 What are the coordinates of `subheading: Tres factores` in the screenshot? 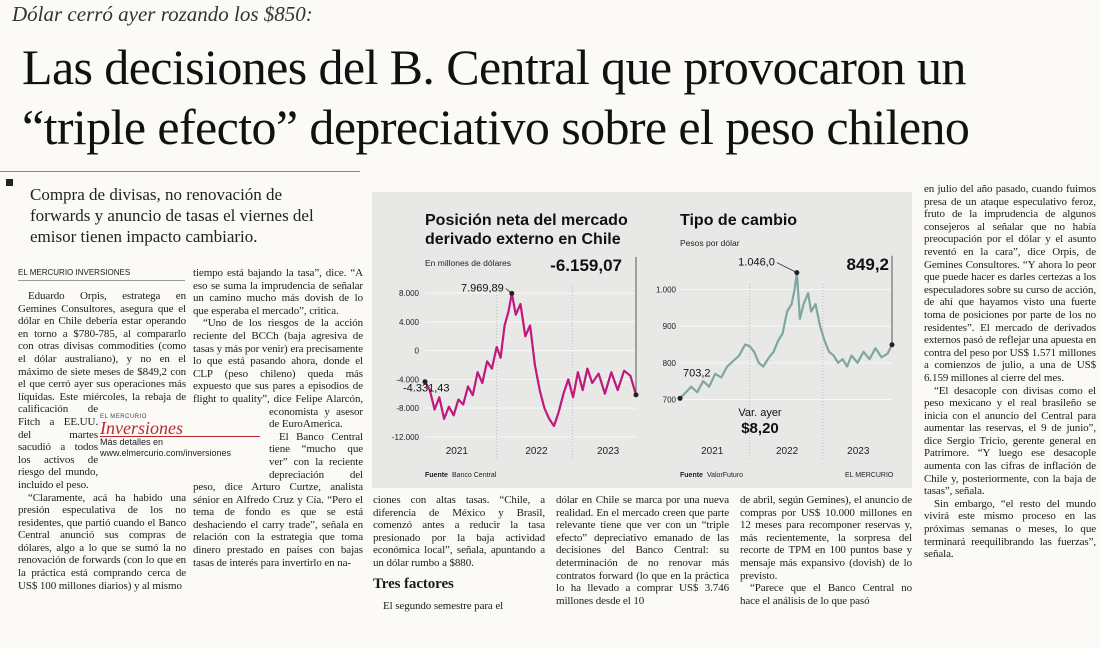 It's located at (413, 583).